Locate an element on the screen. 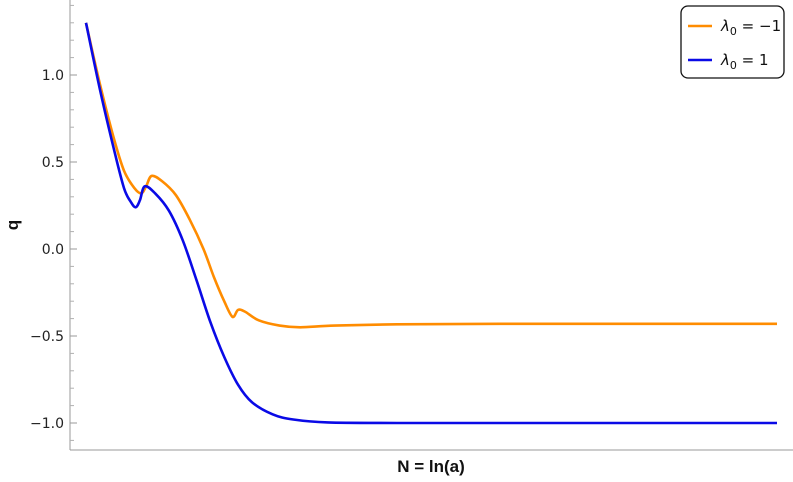  y-ticks: 1.0 0.5 0.0 −0.5 −1.0 is located at coordinates (53, 250).